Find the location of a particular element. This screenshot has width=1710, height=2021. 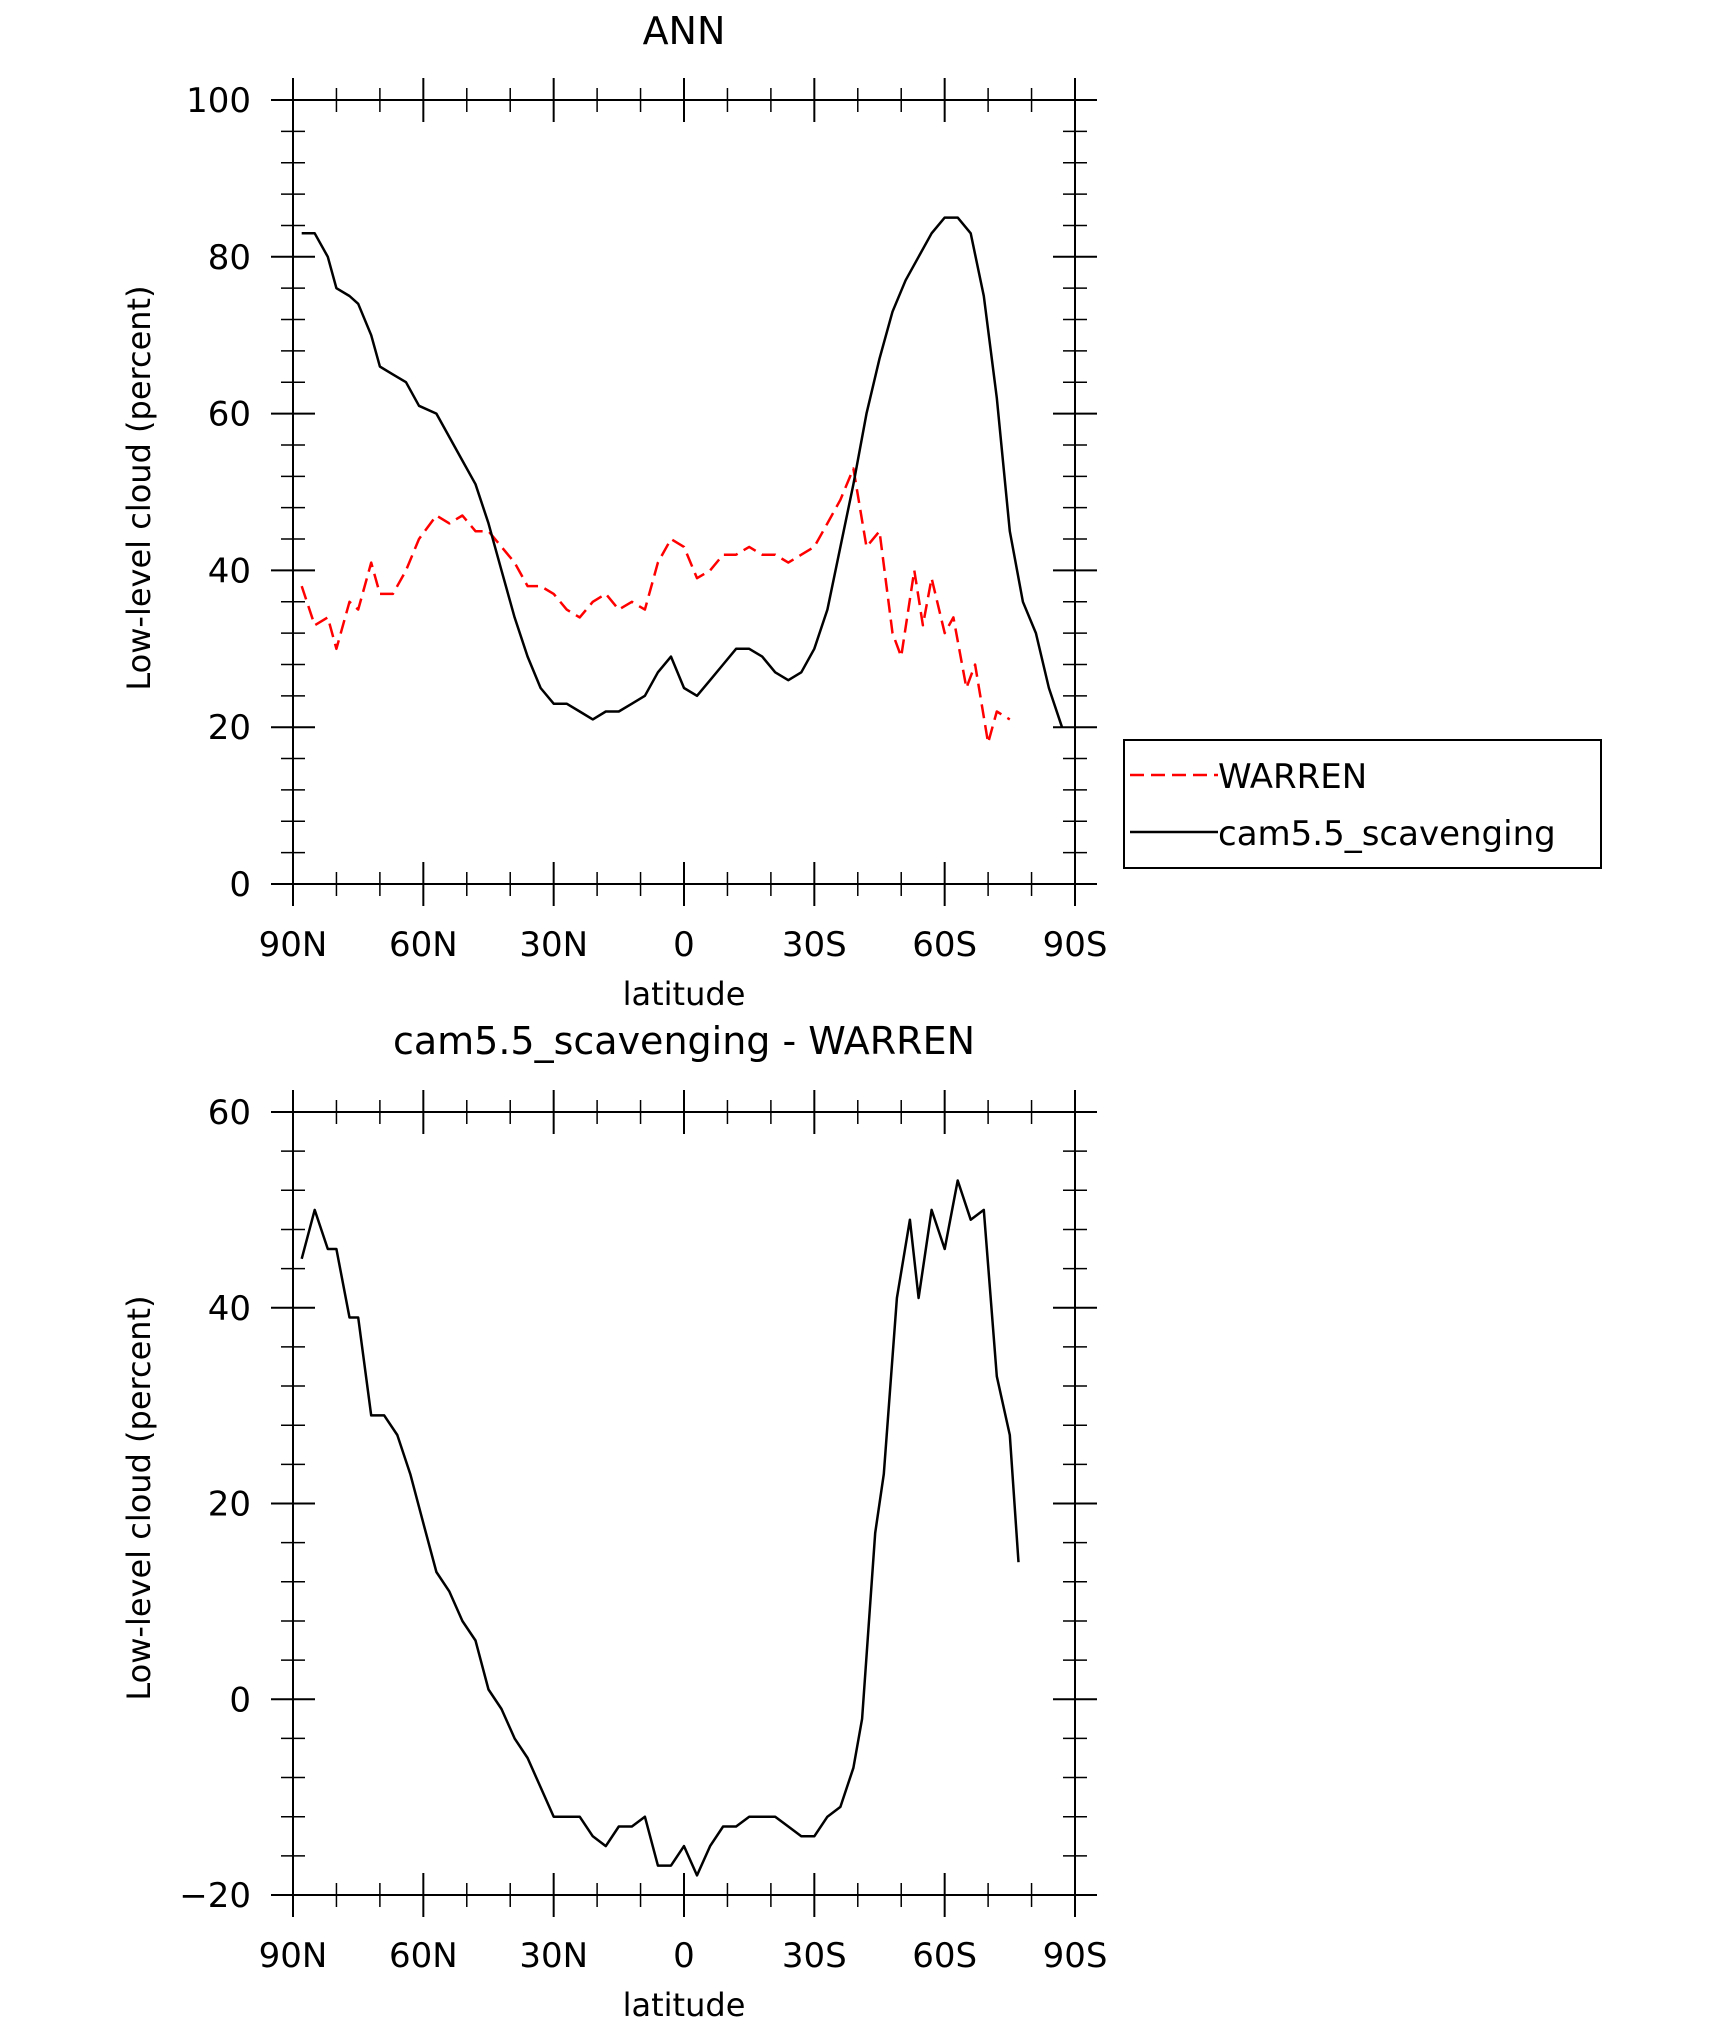

y-tick-label: −20 is located at coordinates (215, 1896).